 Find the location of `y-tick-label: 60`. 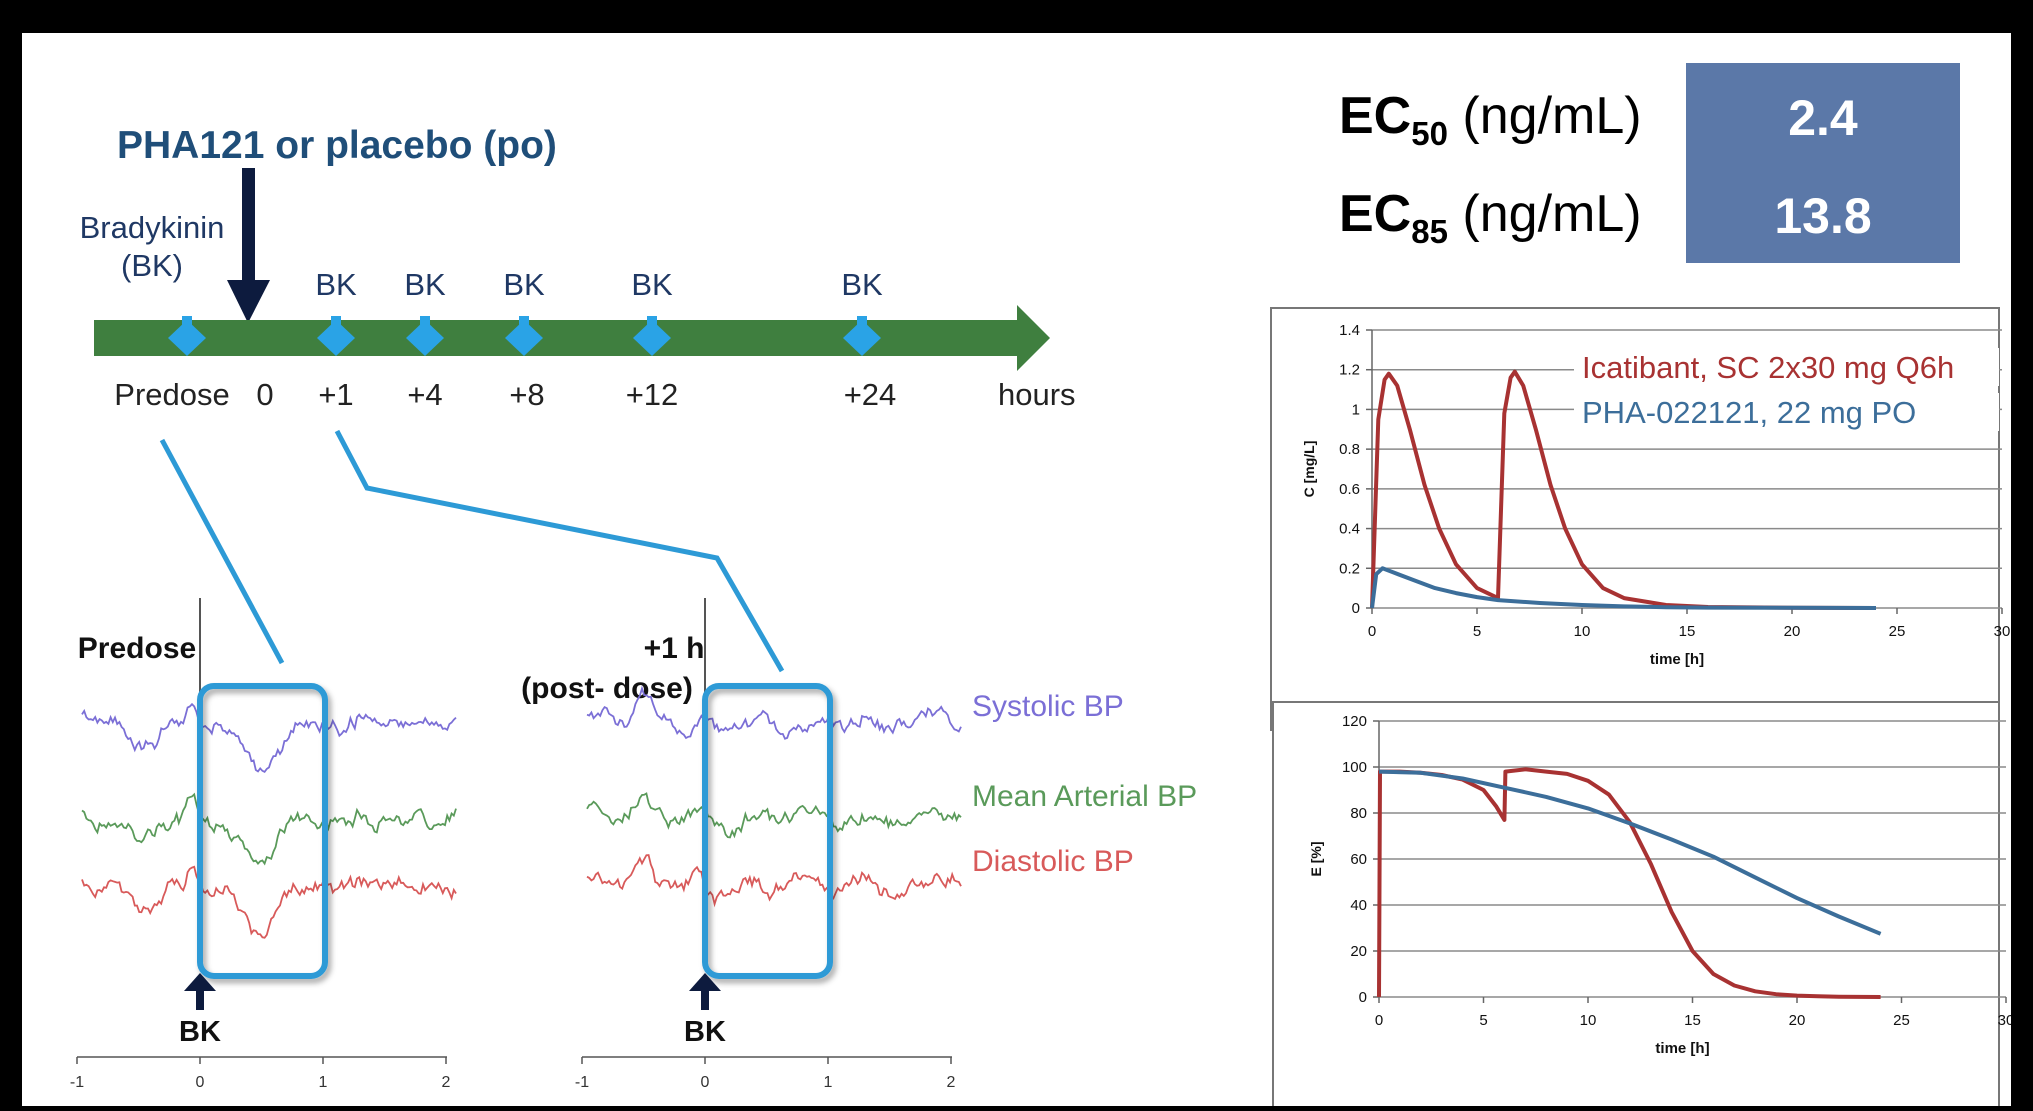

y-tick-label: 60 is located at coordinates (1358, 859).